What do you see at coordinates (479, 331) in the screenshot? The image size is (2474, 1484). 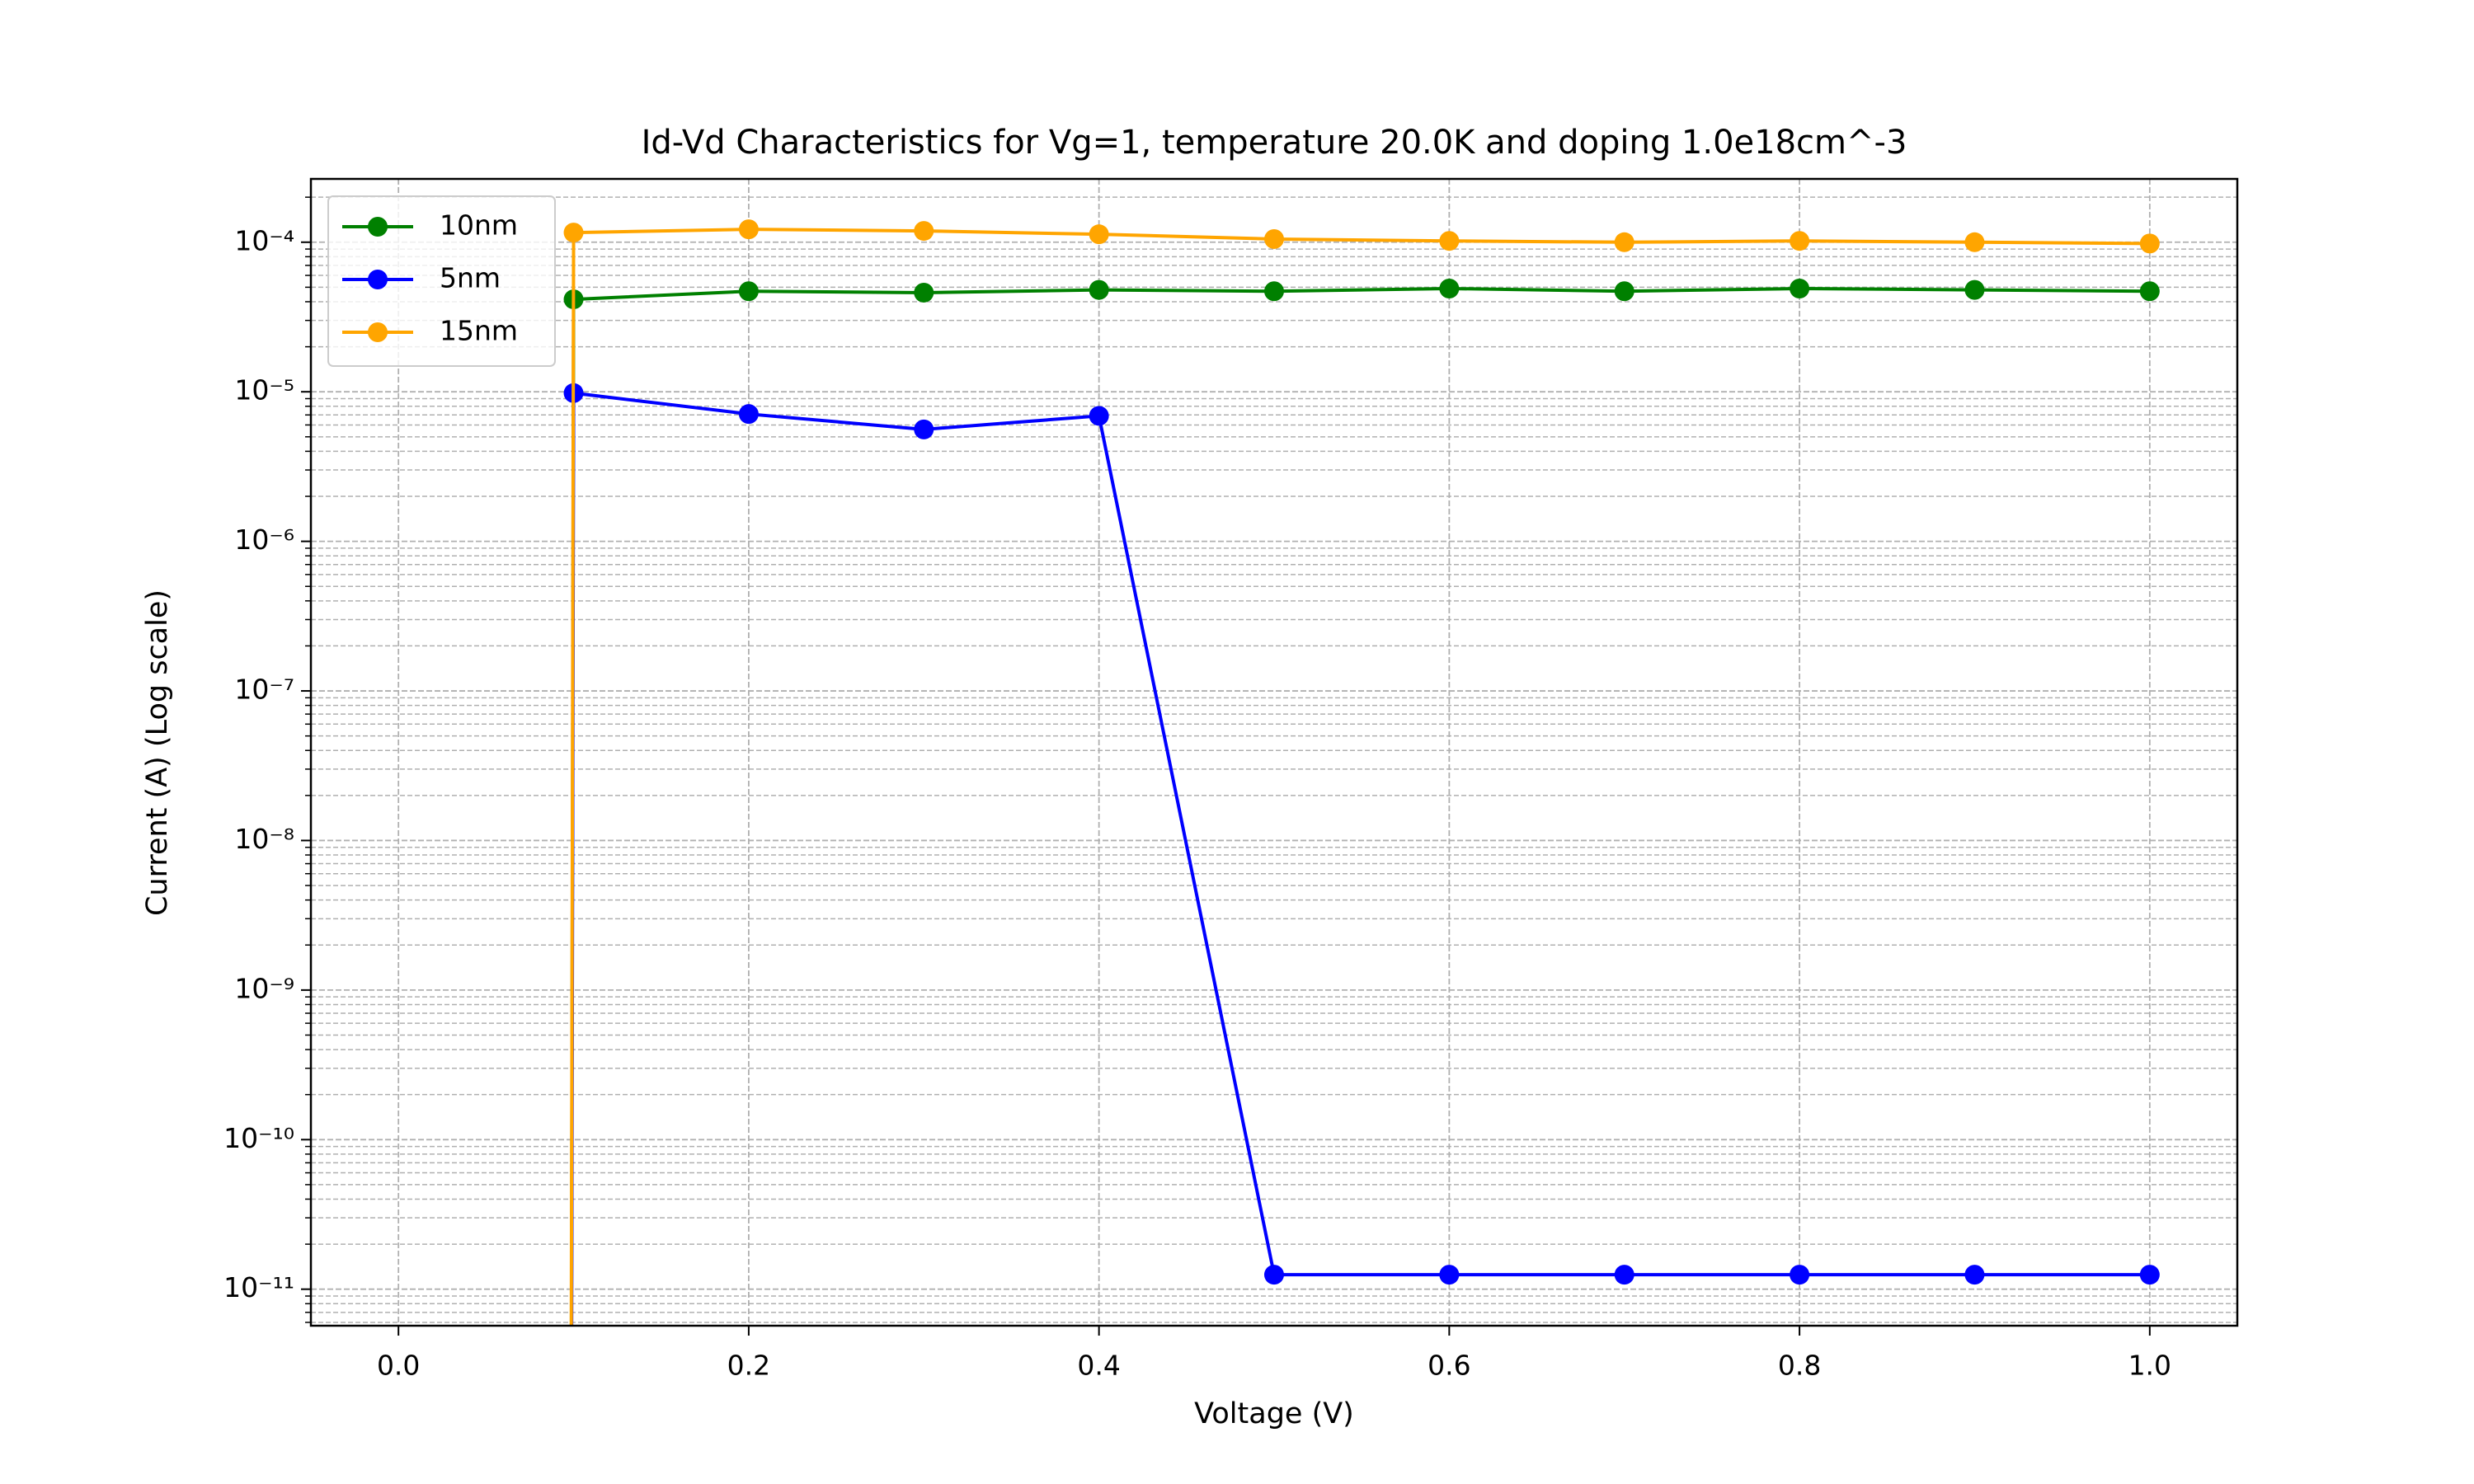 I see `legend-label: 15nm` at bounding box center [479, 331].